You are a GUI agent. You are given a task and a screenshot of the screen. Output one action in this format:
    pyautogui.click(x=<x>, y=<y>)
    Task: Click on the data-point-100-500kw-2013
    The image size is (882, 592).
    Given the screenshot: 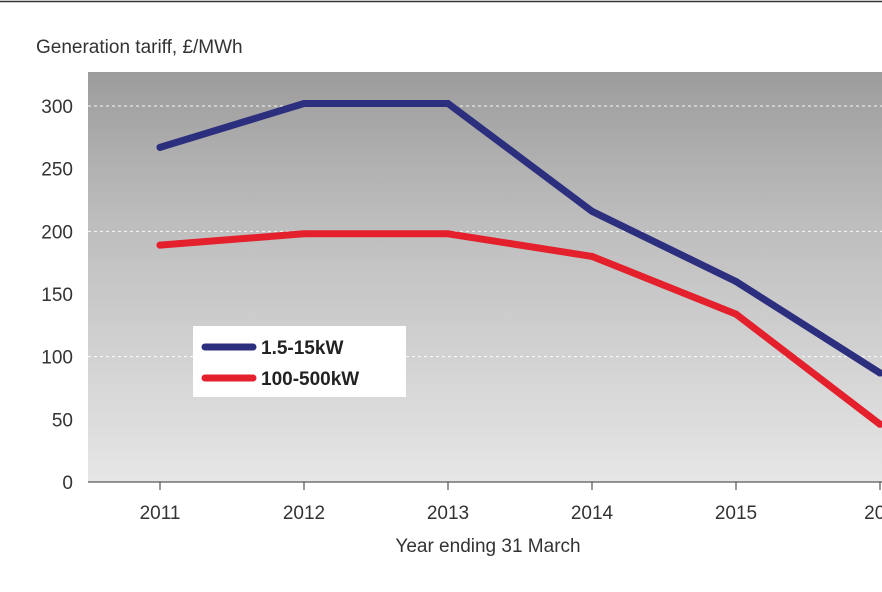 What is the action you would take?
    pyautogui.click(x=448, y=233)
    